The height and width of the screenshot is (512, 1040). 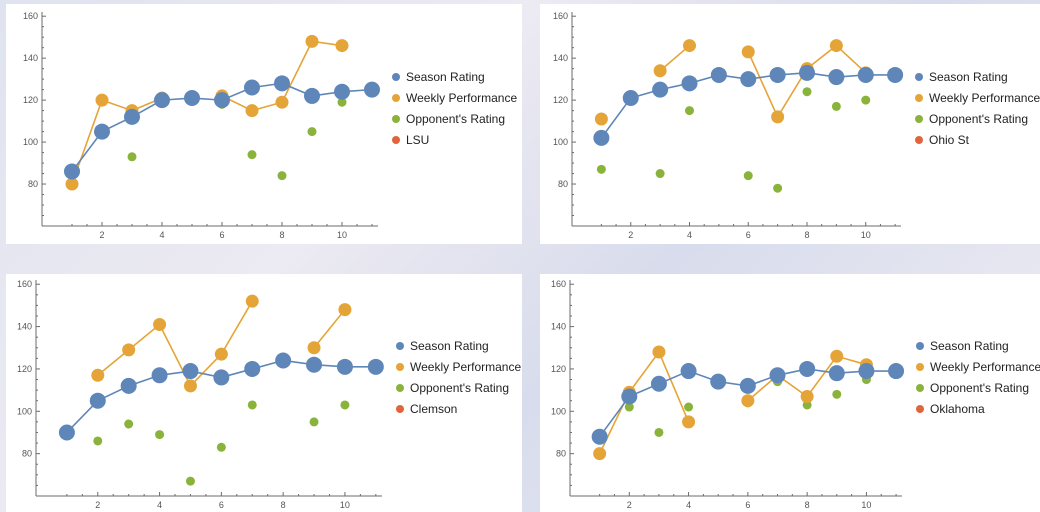 I want to click on legend-label: Clemson, so click(x=433, y=409).